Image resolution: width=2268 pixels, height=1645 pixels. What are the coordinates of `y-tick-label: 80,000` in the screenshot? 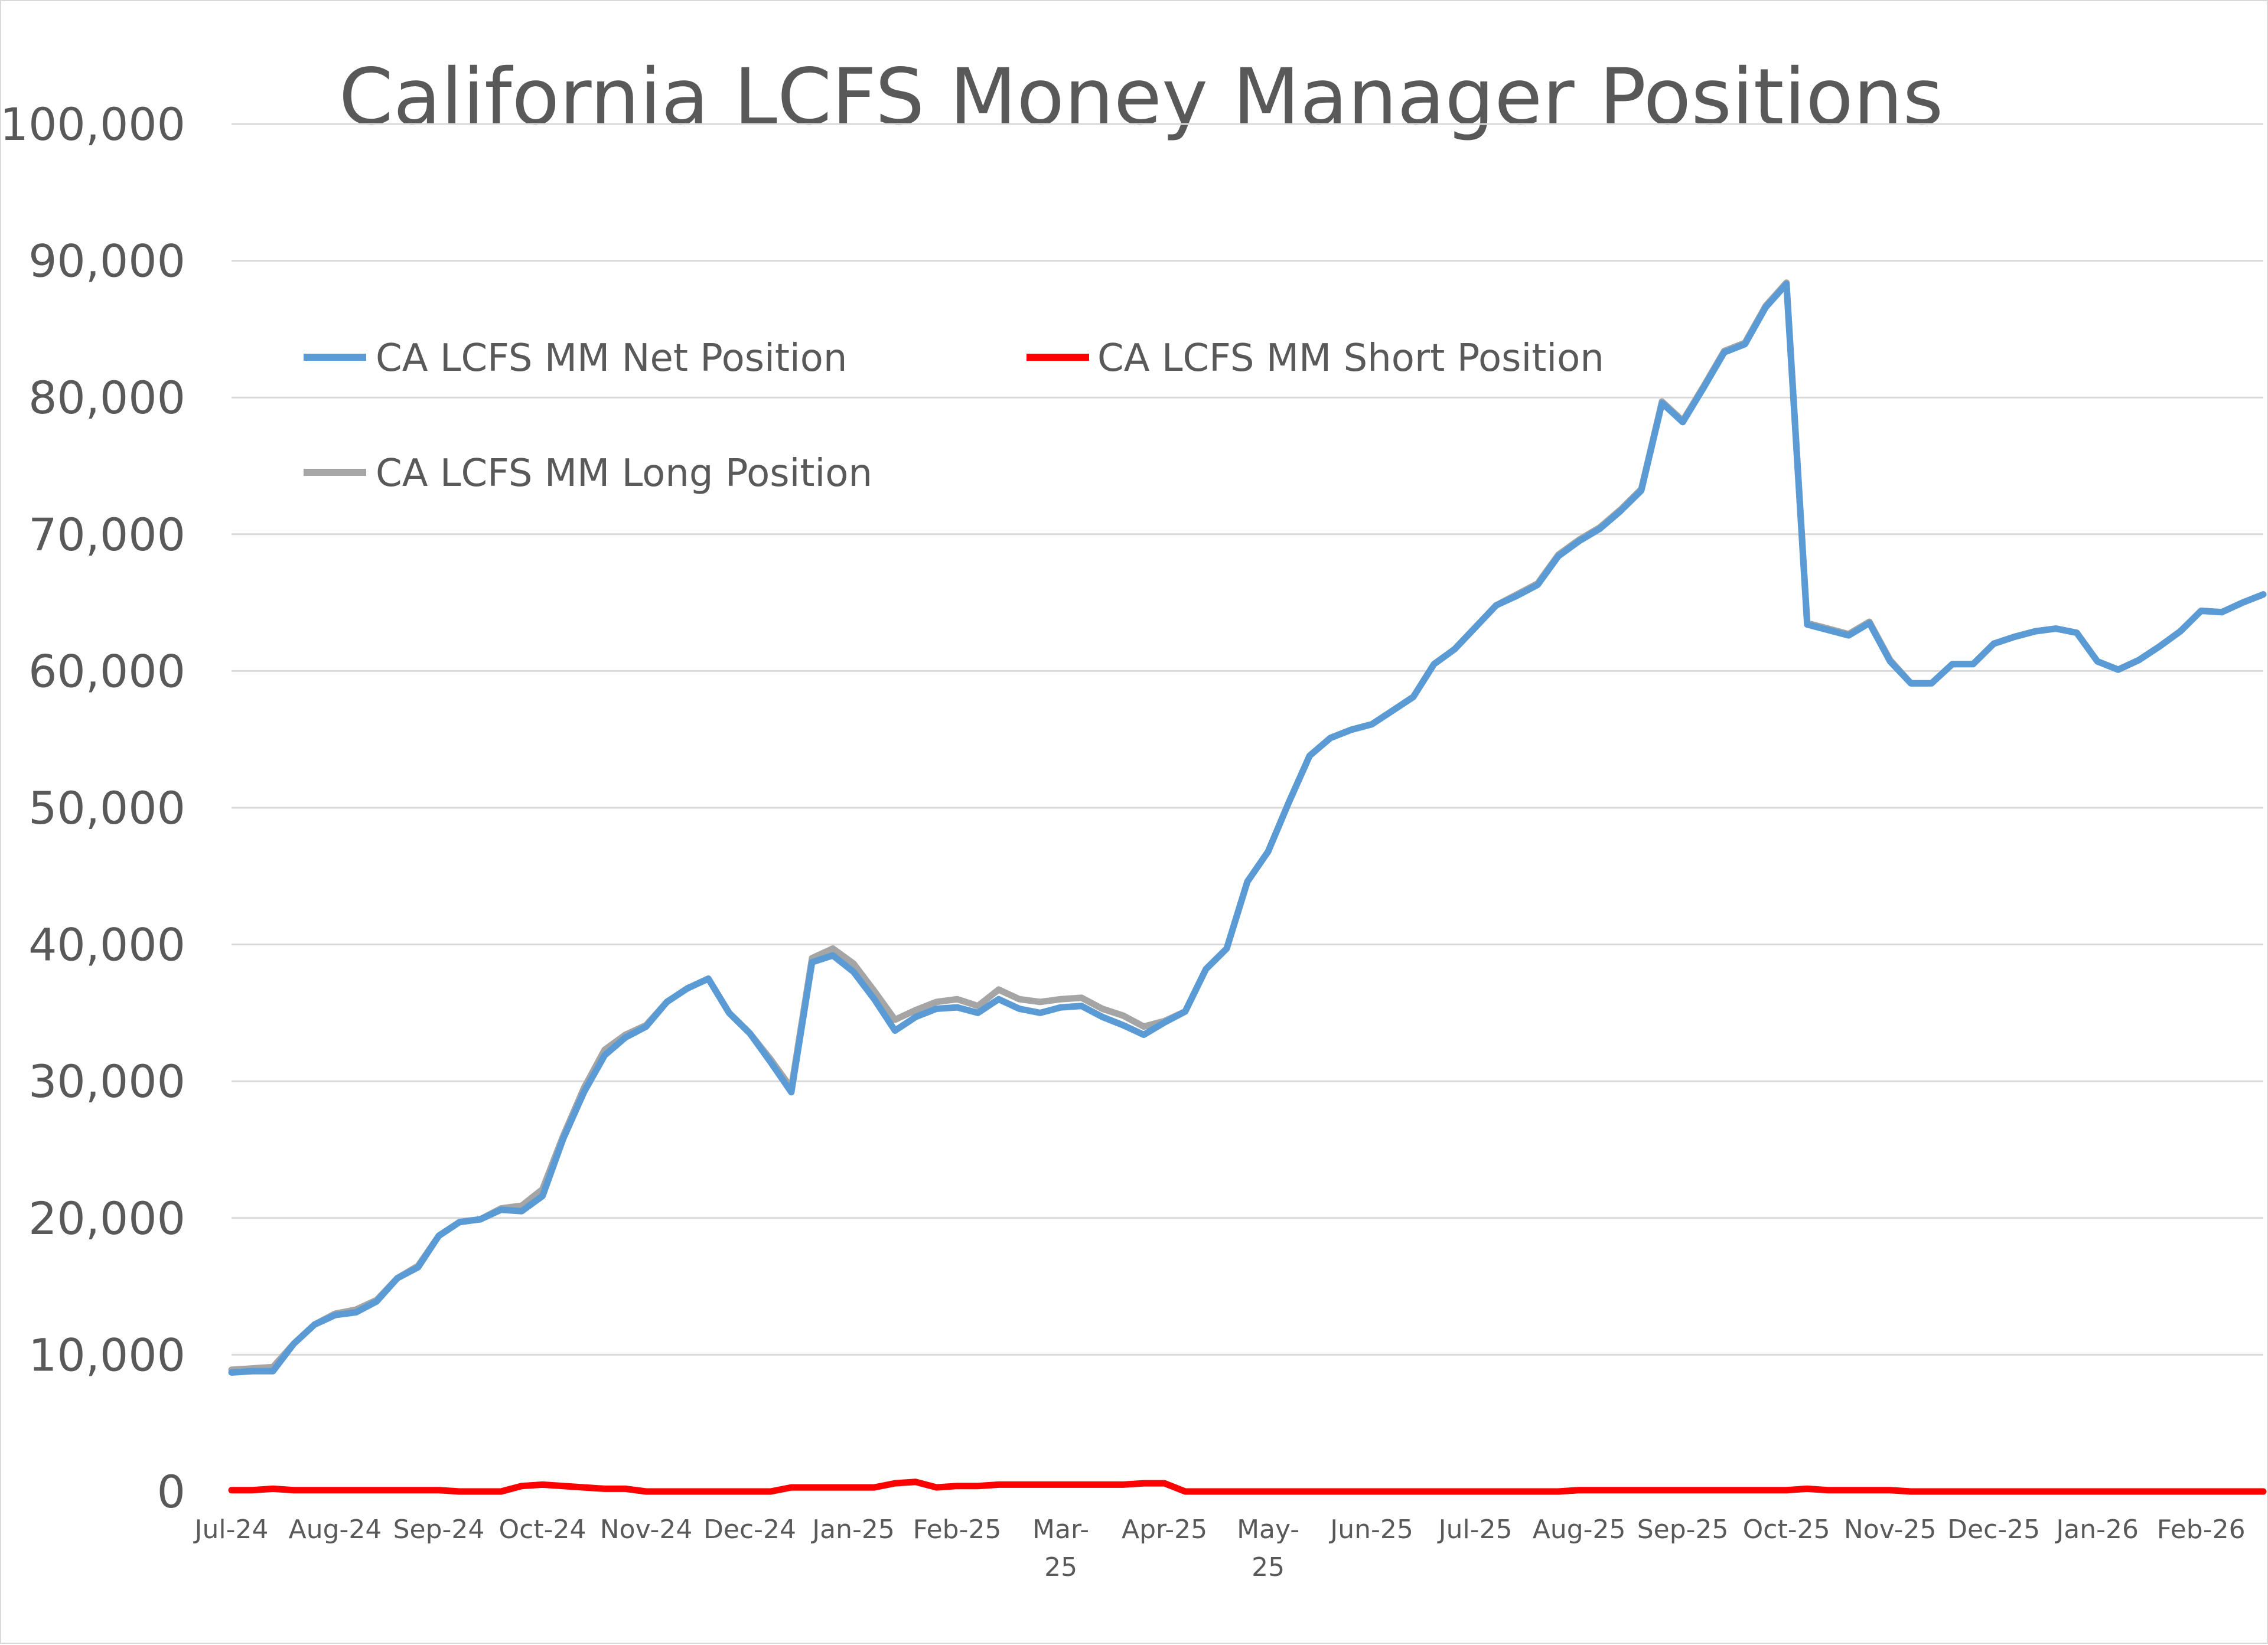 It's located at (106, 397).